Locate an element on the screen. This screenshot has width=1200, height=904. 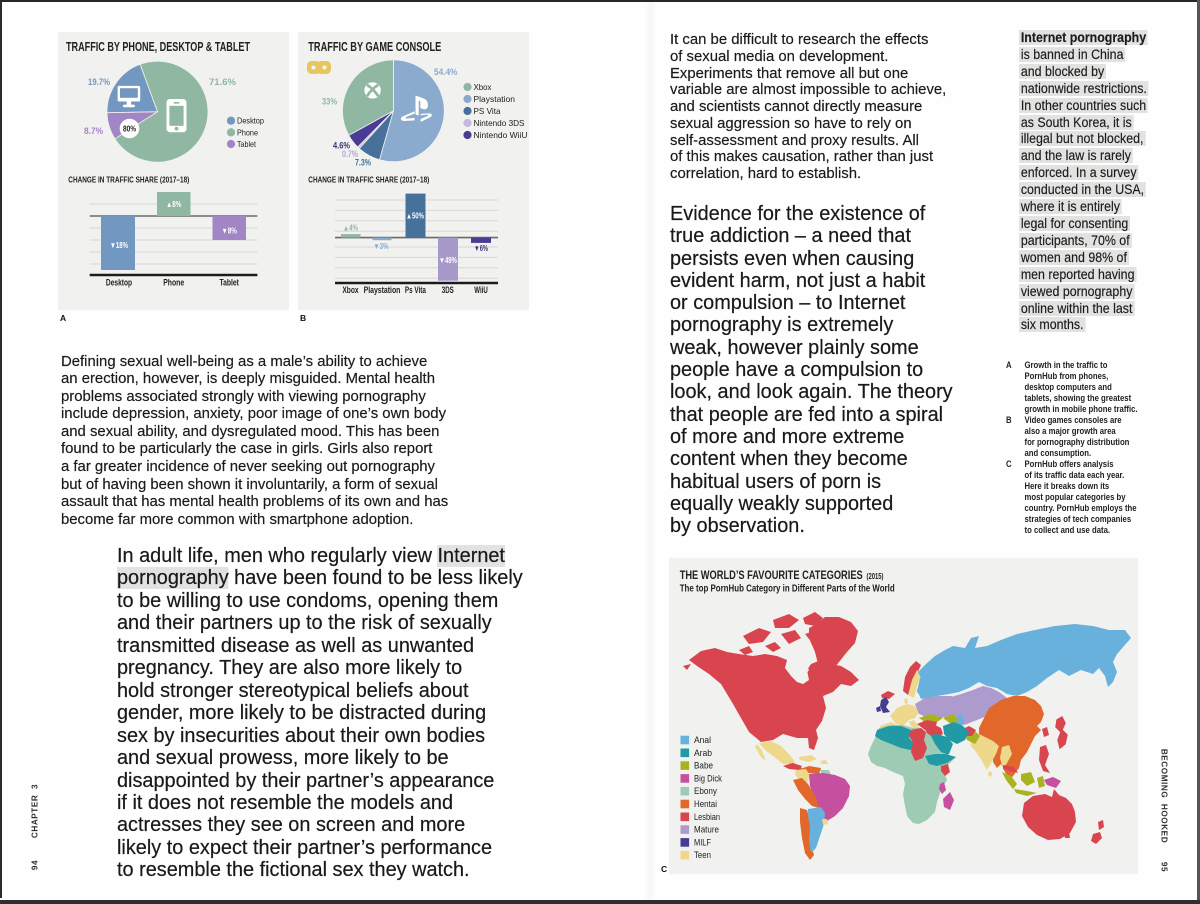
svg-text: Hentai is located at coordinates (705, 804).